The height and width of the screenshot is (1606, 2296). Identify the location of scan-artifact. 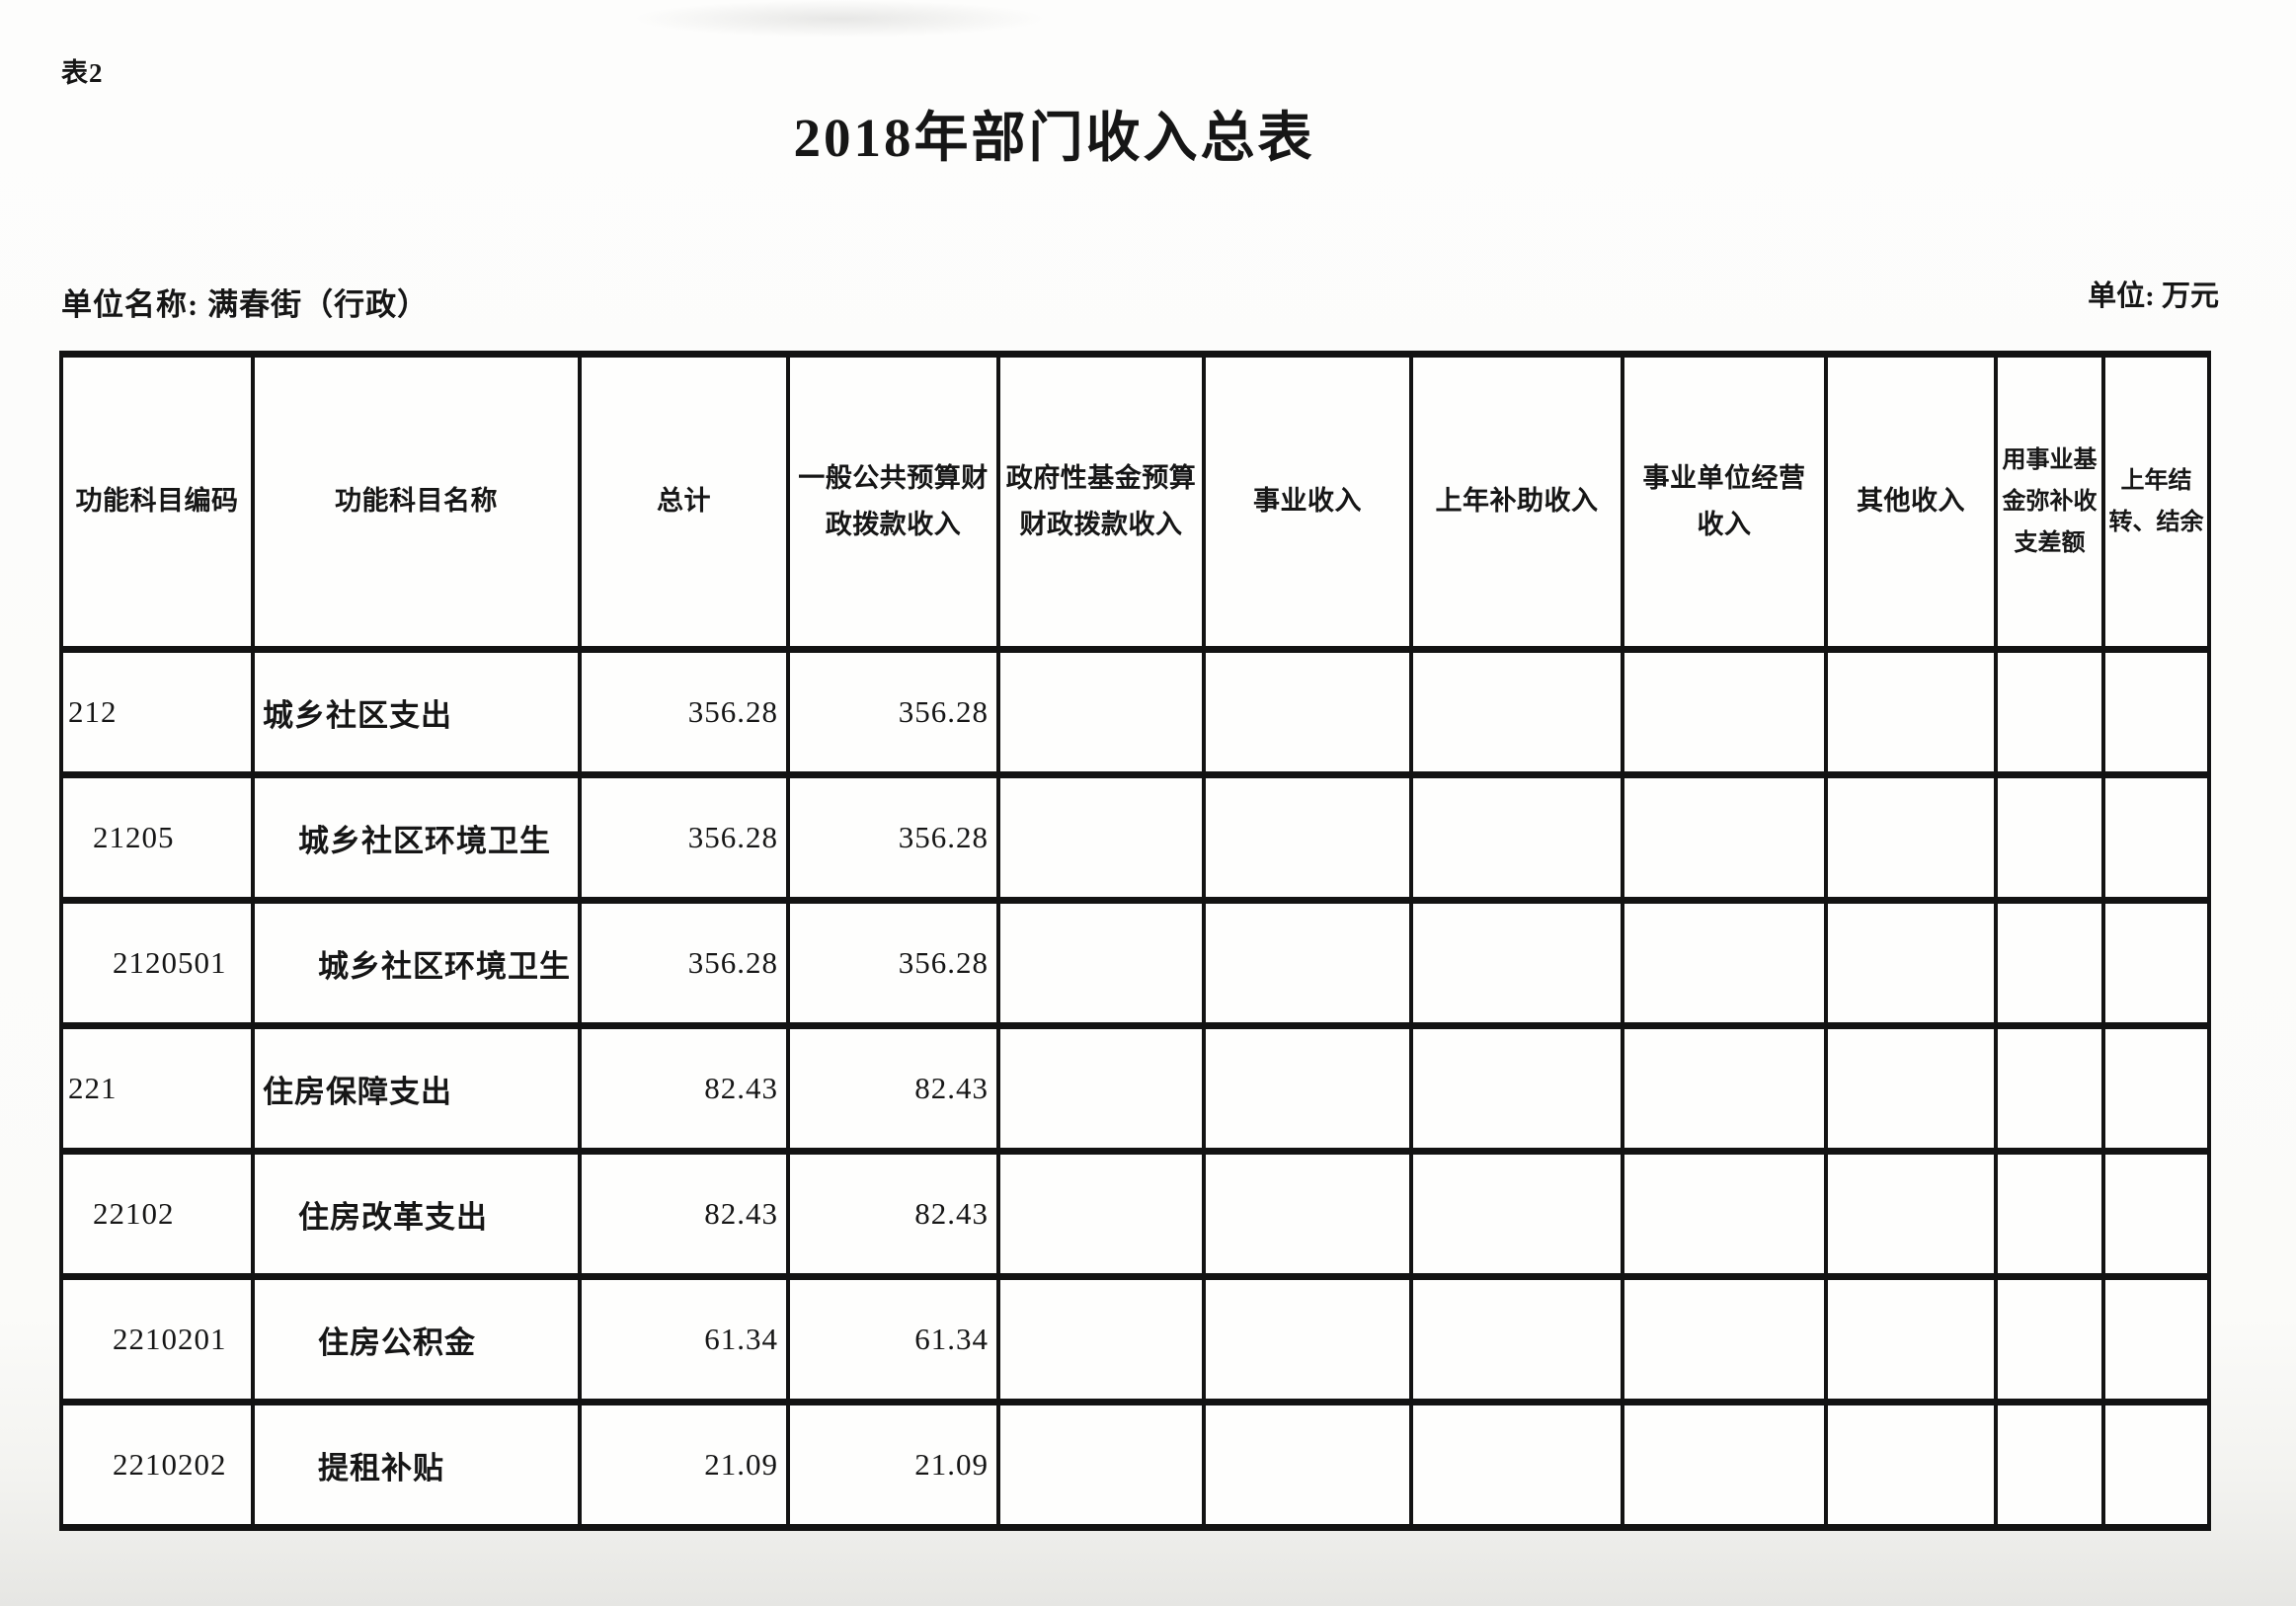
(840, 19).